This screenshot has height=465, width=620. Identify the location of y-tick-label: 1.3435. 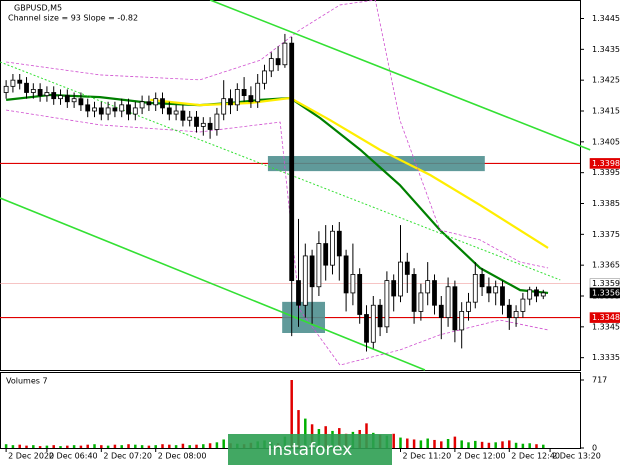
(606, 49).